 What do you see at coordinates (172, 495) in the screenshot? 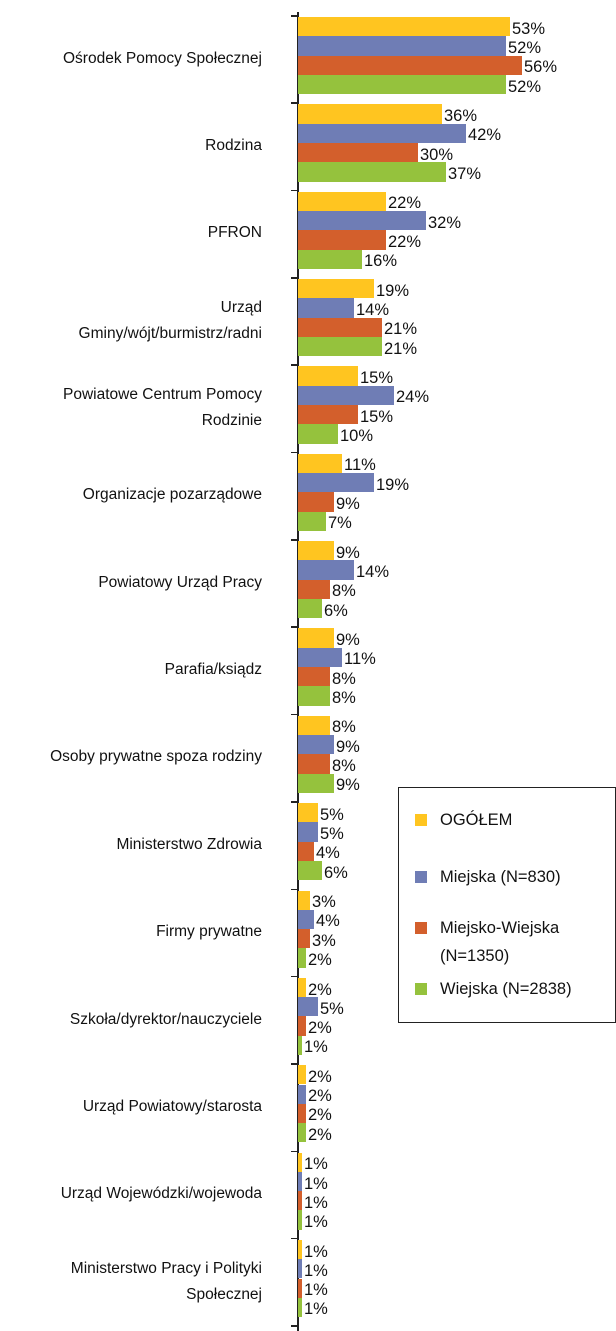
I see `category-label: Organizacje pozarządowe` at bounding box center [172, 495].